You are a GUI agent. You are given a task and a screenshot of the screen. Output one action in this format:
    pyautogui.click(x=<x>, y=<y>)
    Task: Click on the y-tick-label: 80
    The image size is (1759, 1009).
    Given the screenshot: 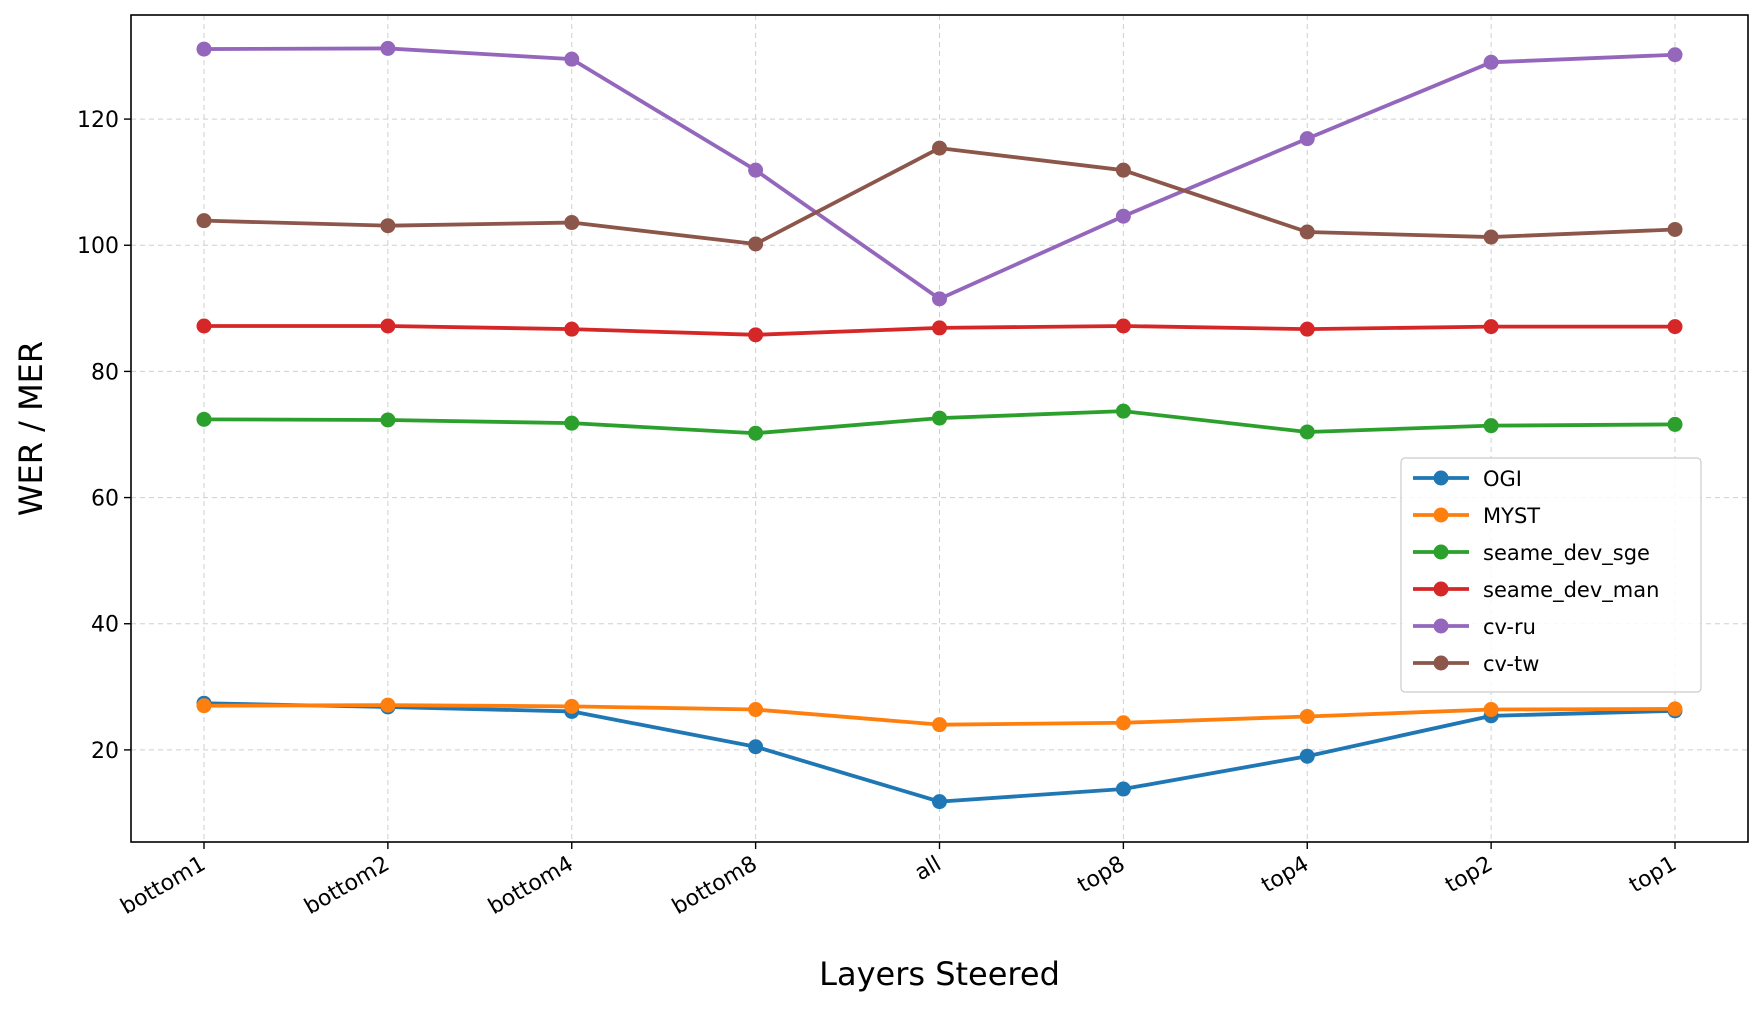 What is the action you would take?
    pyautogui.click(x=105, y=372)
    